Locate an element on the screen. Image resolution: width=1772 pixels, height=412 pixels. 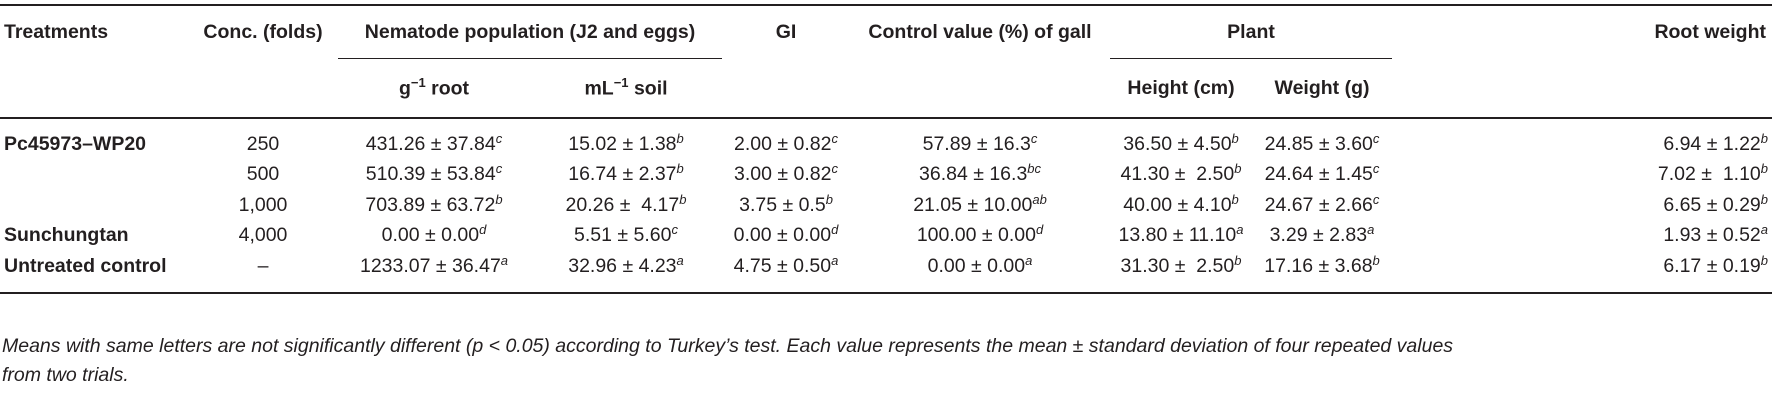
value-cell: 24.85 ± 3.60c is located at coordinates (1322, 139).